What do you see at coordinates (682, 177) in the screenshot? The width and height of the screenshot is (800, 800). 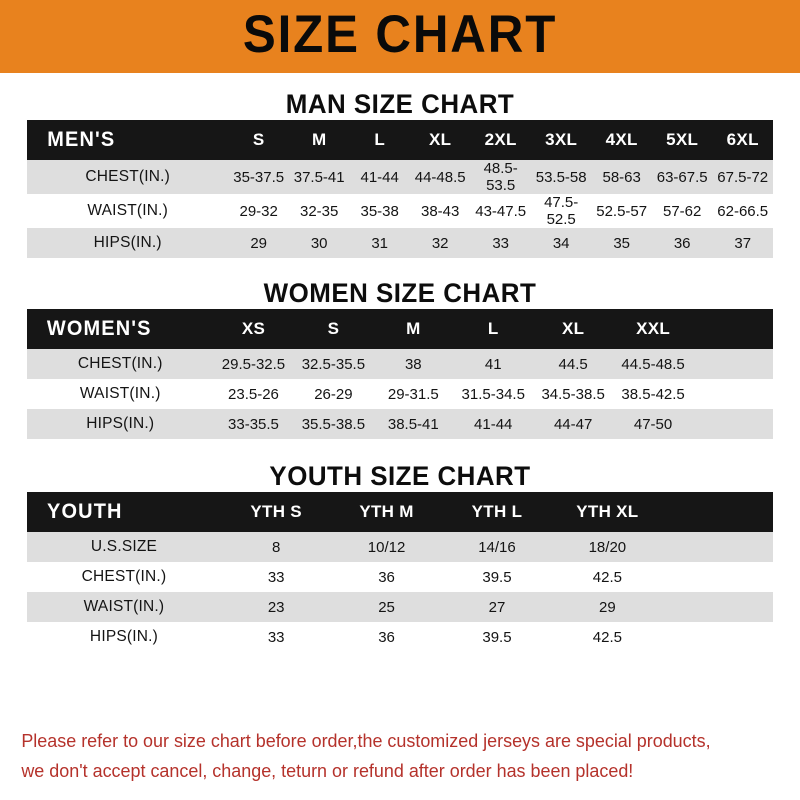 I see `measurement-cell: 63-67.5` at bounding box center [682, 177].